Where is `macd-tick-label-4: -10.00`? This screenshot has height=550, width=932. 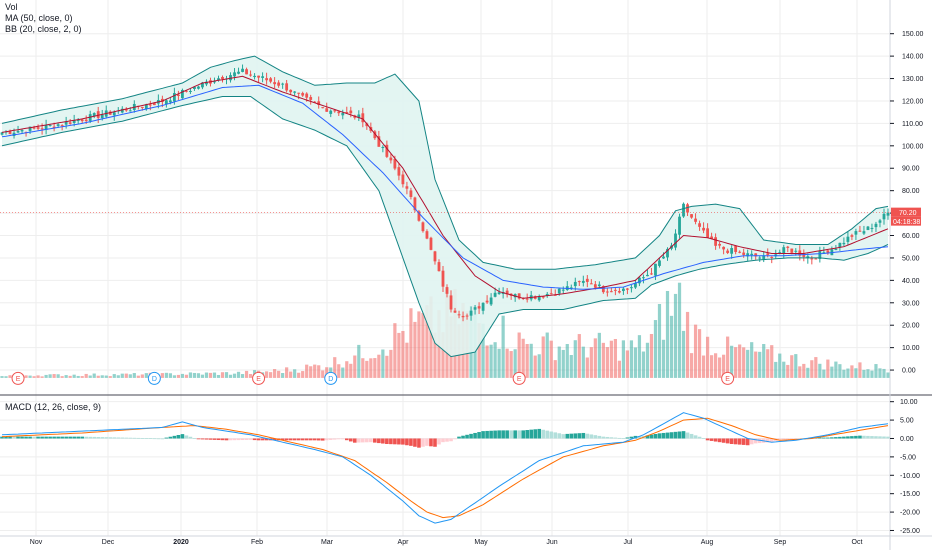
macd-tick-label-4: -10.00 is located at coordinates (910, 476).